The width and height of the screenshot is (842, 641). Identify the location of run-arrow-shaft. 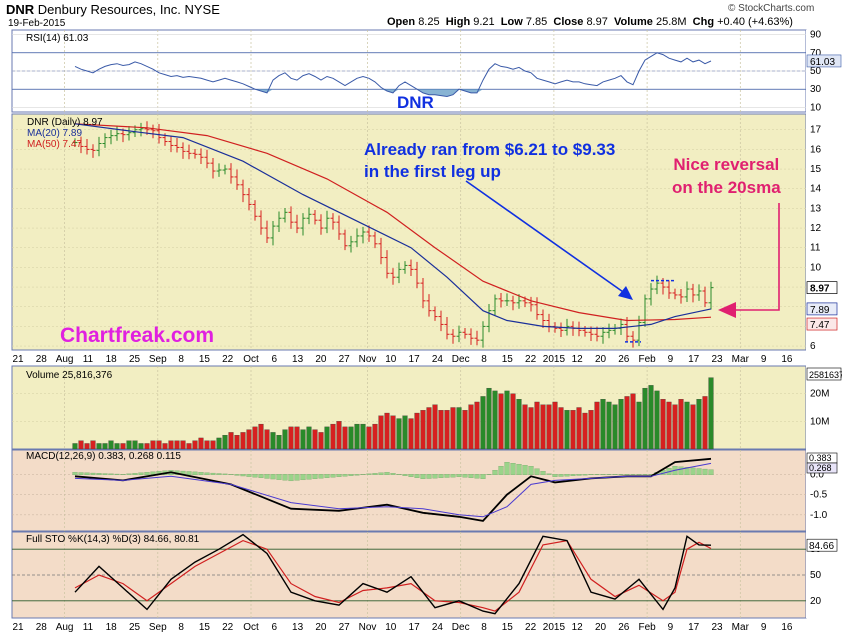
(546, 237).